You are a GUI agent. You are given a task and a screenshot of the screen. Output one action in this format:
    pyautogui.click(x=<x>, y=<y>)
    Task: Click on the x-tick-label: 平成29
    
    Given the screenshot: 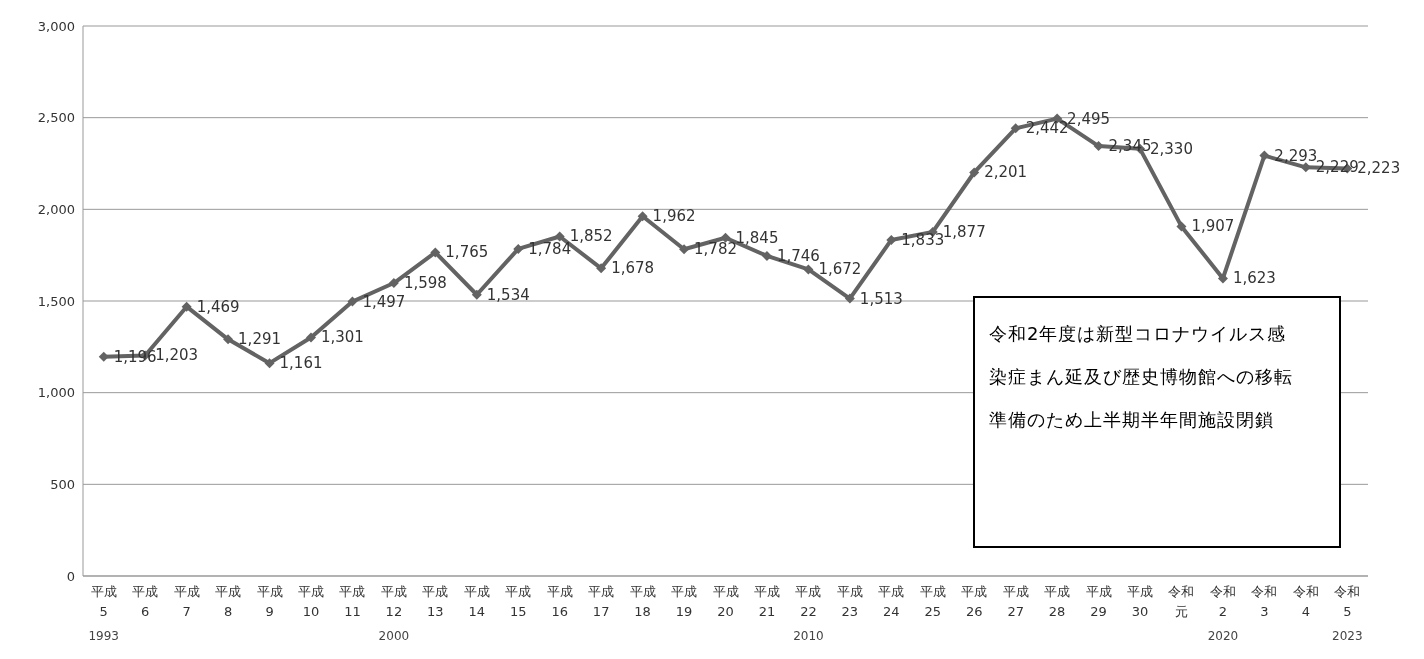 What is the action you would take?
    pyautogui.click(x=1098, y=601)
    